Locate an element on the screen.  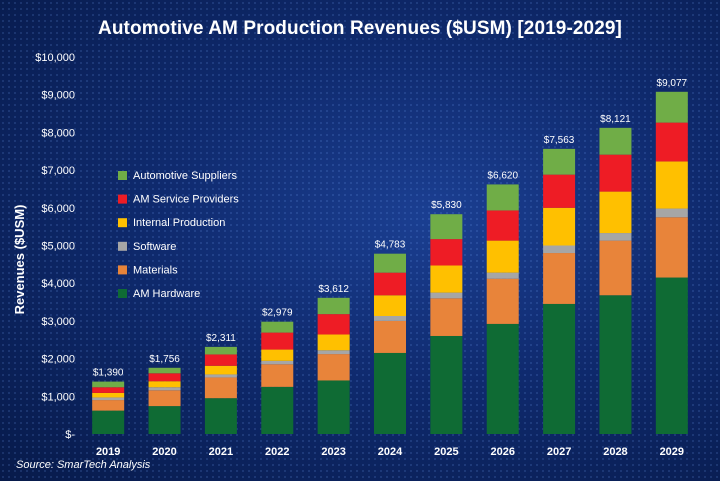
y-tick-label: $- is located at coordinates (70, 435).